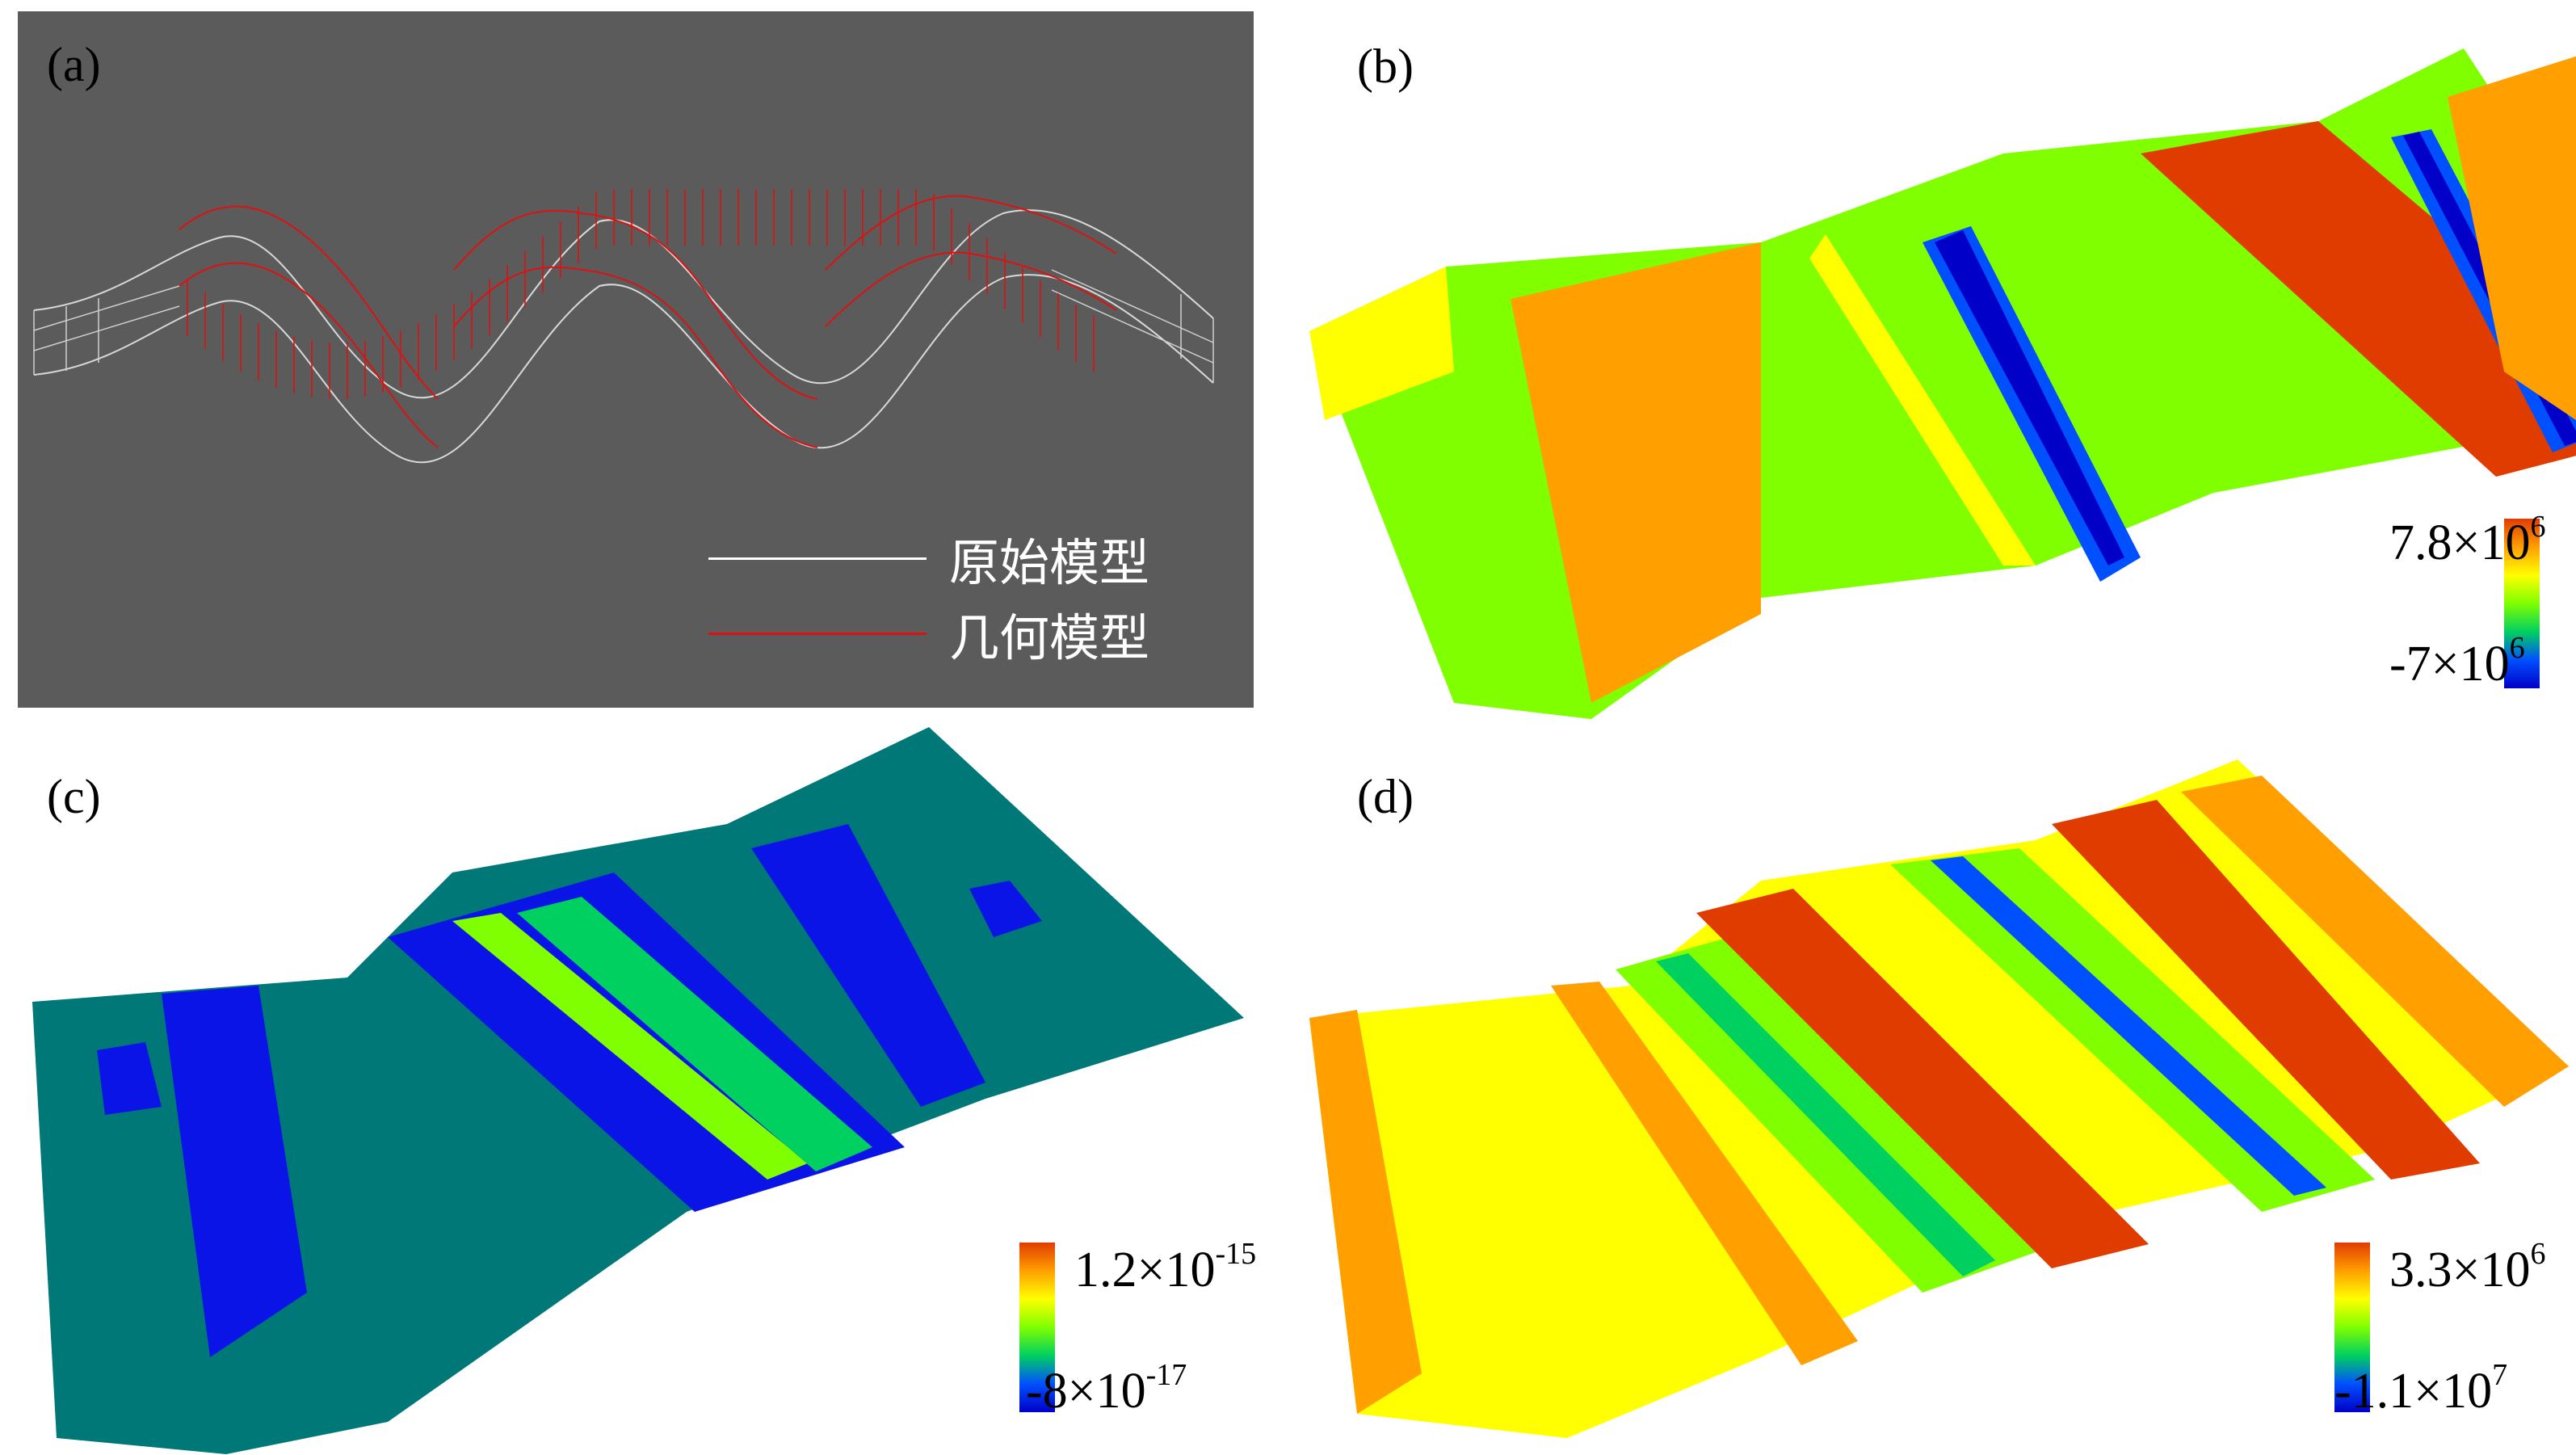 The height and width of the screenshot is (1455, 2576). I want to click on panel-c-label: (c), so click(74, 796).